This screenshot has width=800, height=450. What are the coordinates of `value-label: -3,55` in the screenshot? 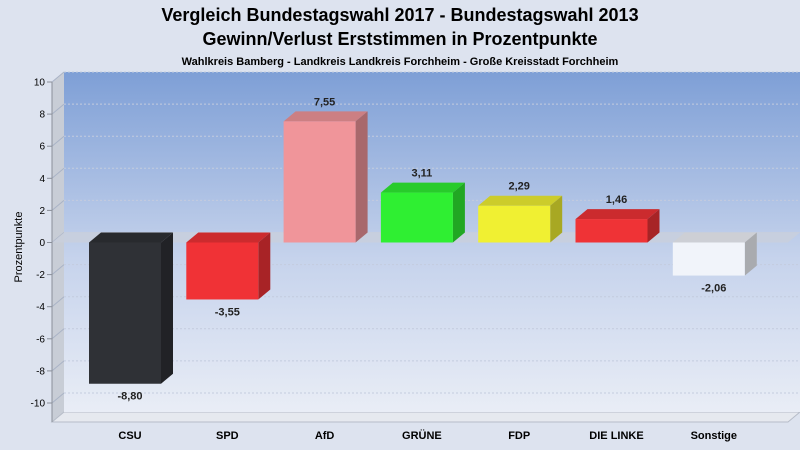 It's located at (227, 312).